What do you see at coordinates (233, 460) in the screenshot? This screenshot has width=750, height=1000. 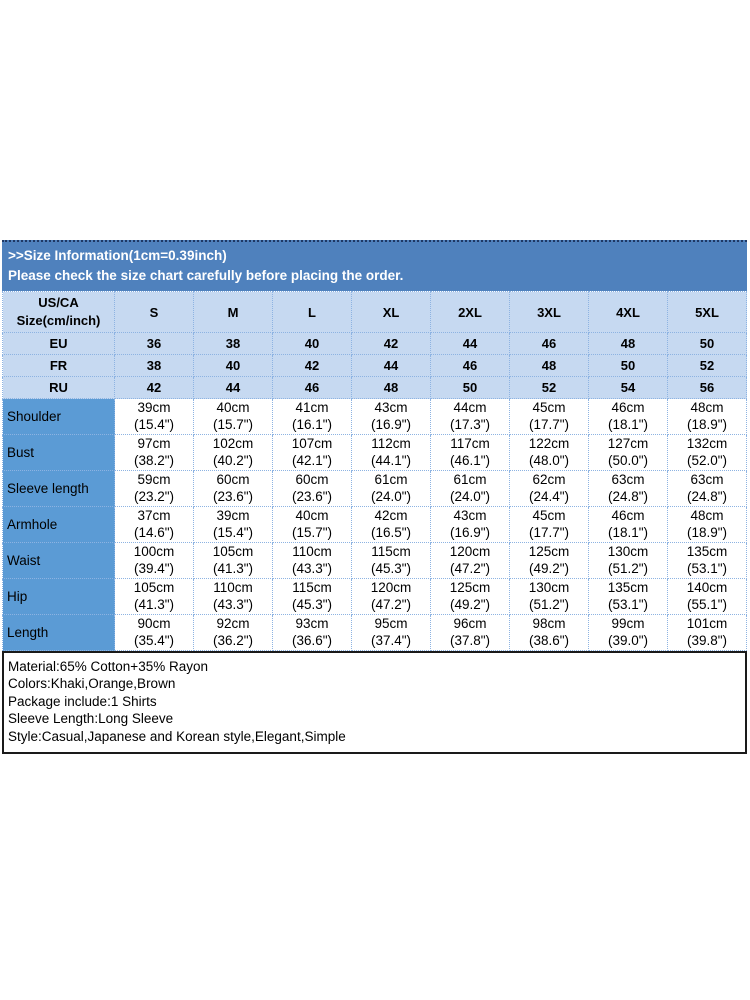 I see `measurement-inch: (40.2")` at bounding box center [233, 460].